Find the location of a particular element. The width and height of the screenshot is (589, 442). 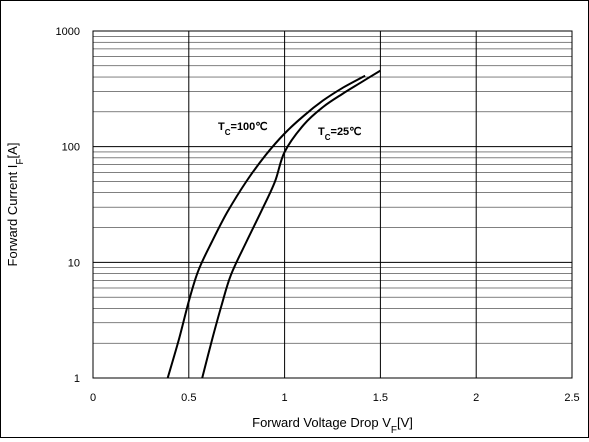

y-axis-title: Forward Current IF[A] is located at coordinates (15, 205).